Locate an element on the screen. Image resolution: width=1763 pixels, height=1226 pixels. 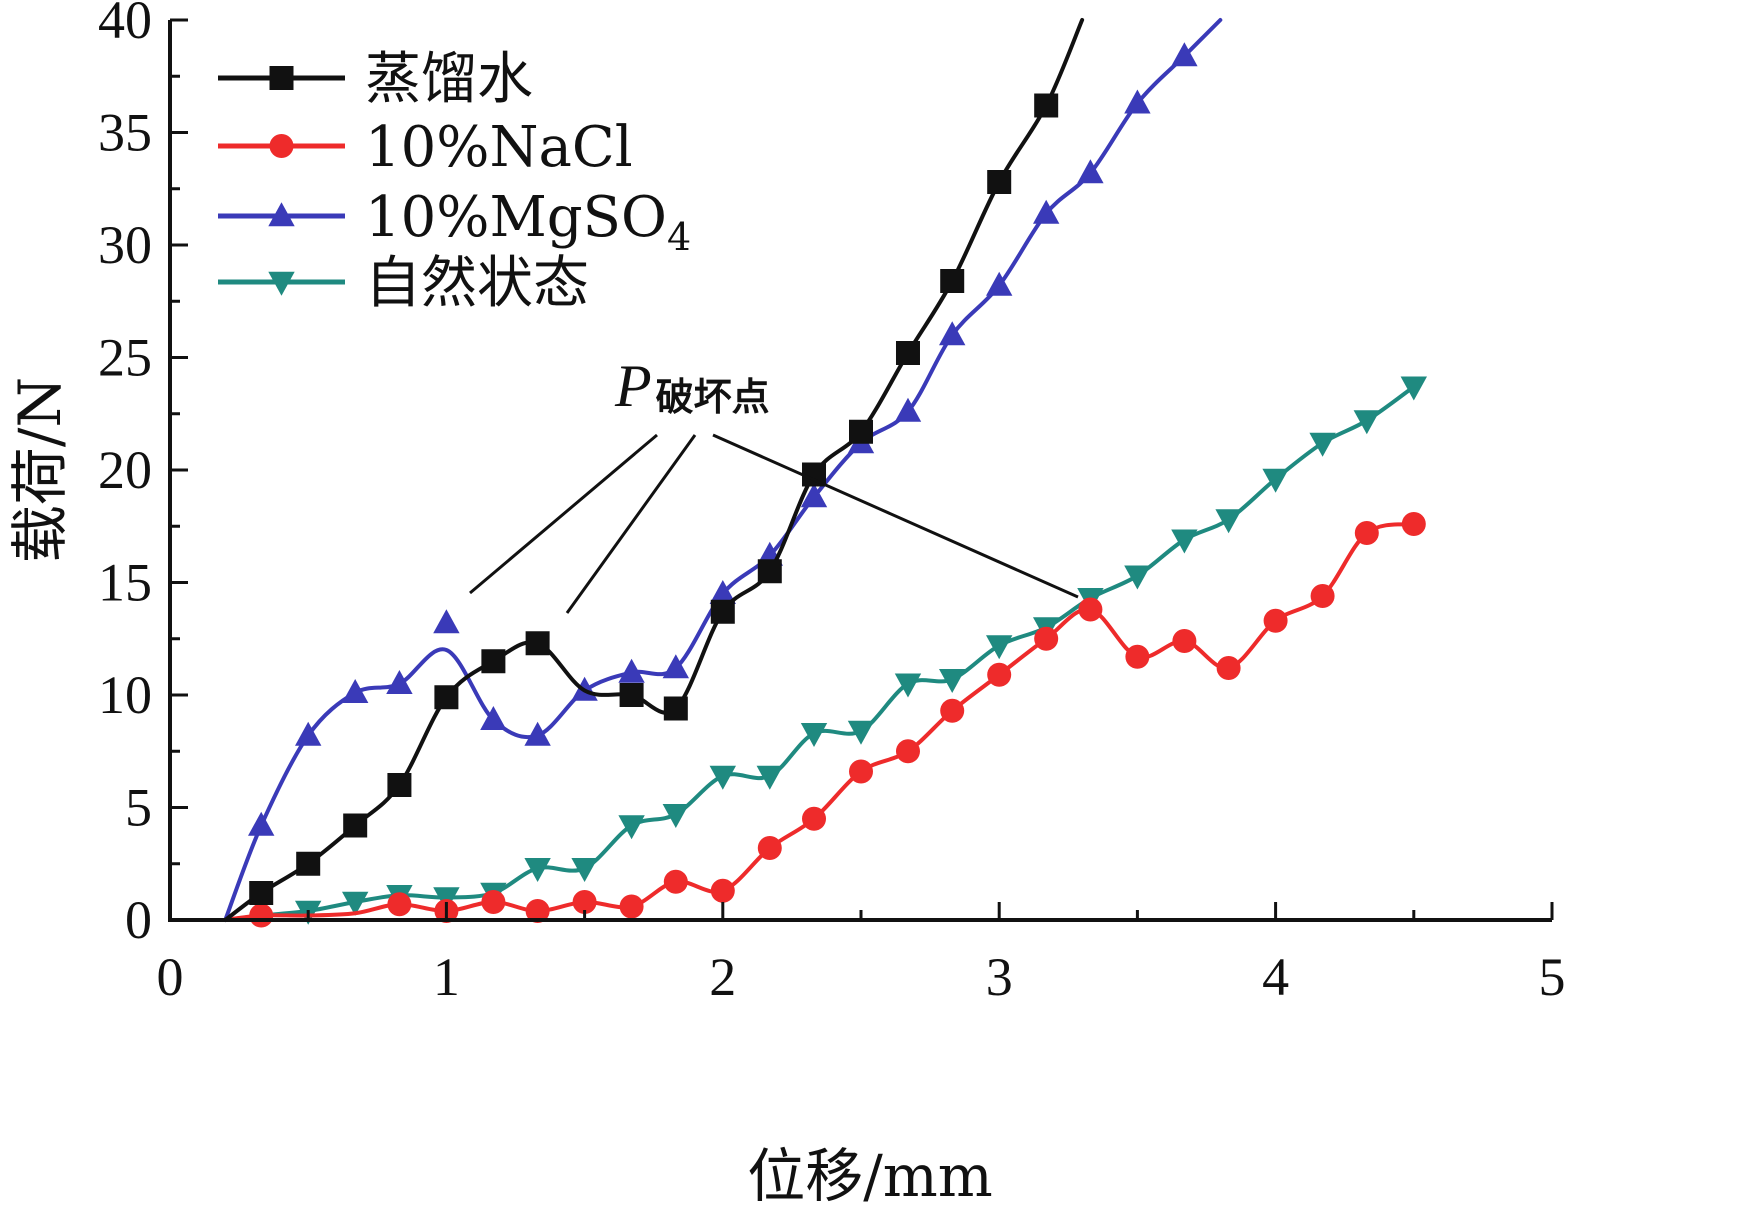
legend-label-main-0: 蒸馏水 is located at coordinates (449, 79).